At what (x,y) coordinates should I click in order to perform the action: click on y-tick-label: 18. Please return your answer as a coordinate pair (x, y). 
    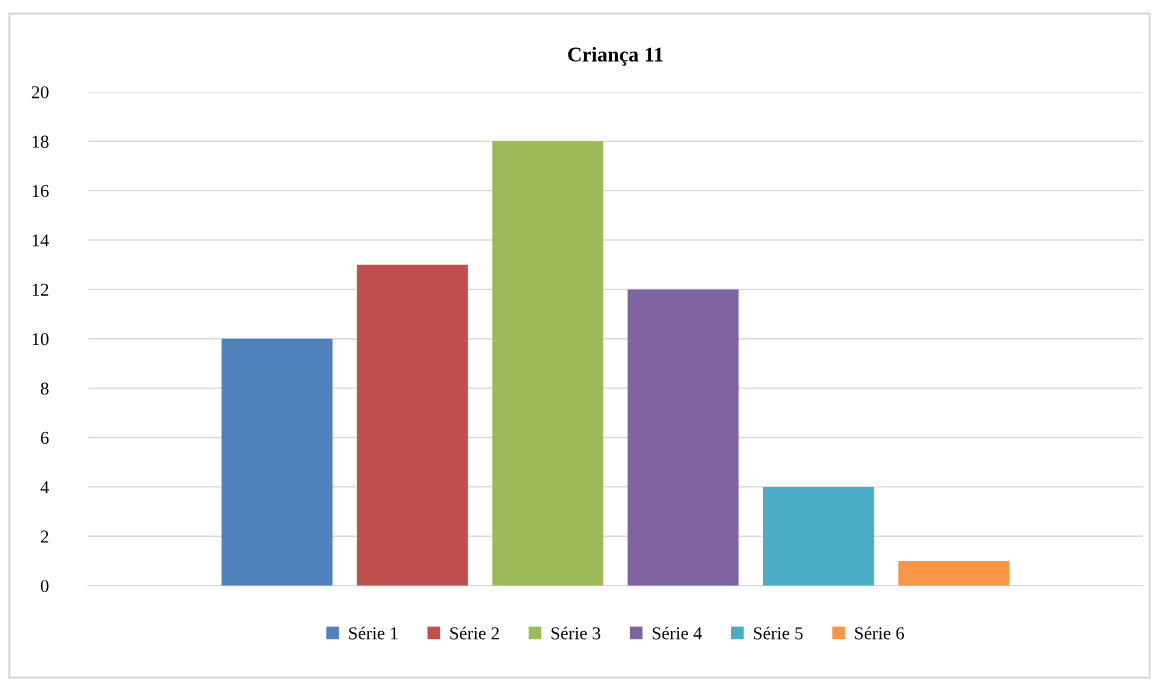
    Looking at the image, I should click on (40, 141).